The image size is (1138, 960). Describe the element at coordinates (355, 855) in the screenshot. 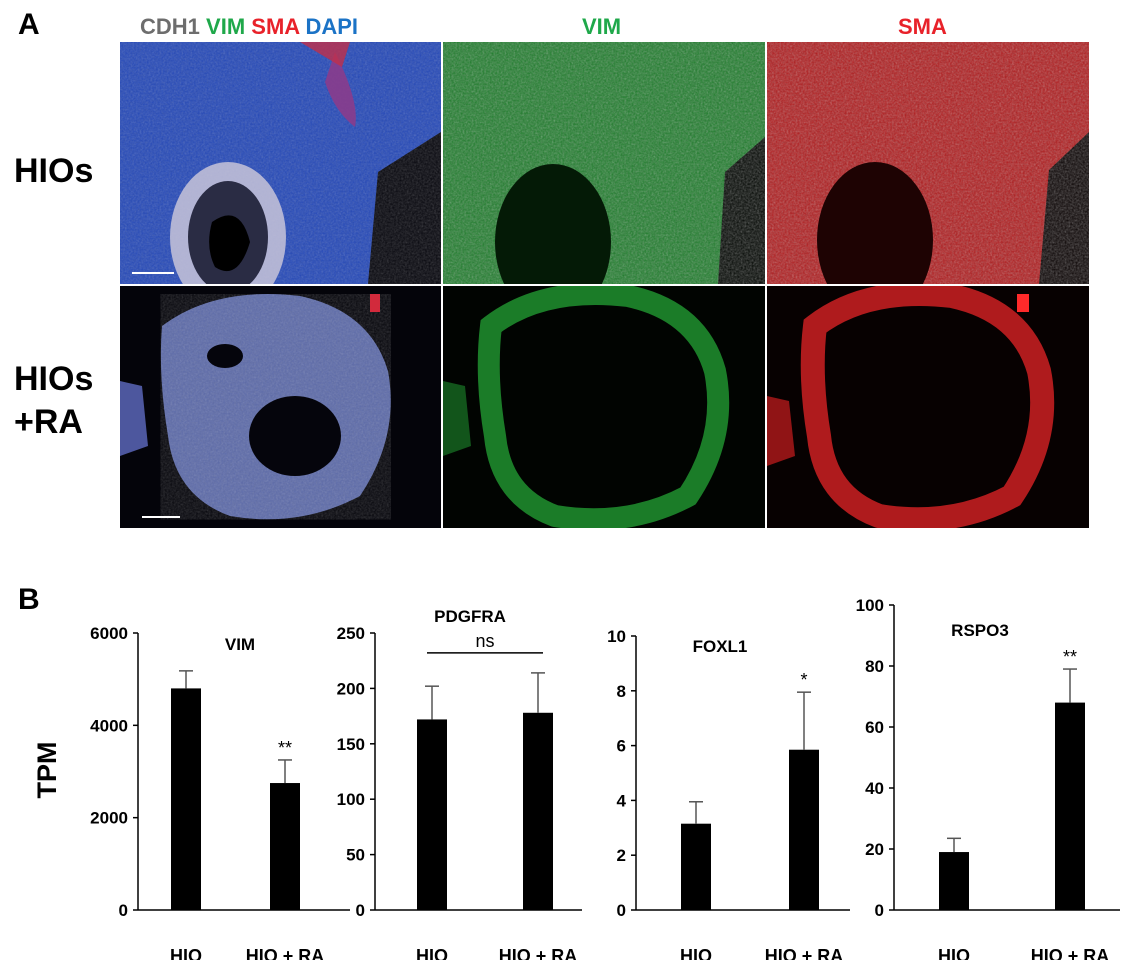

I see `y-tick-label: 50` at that location.